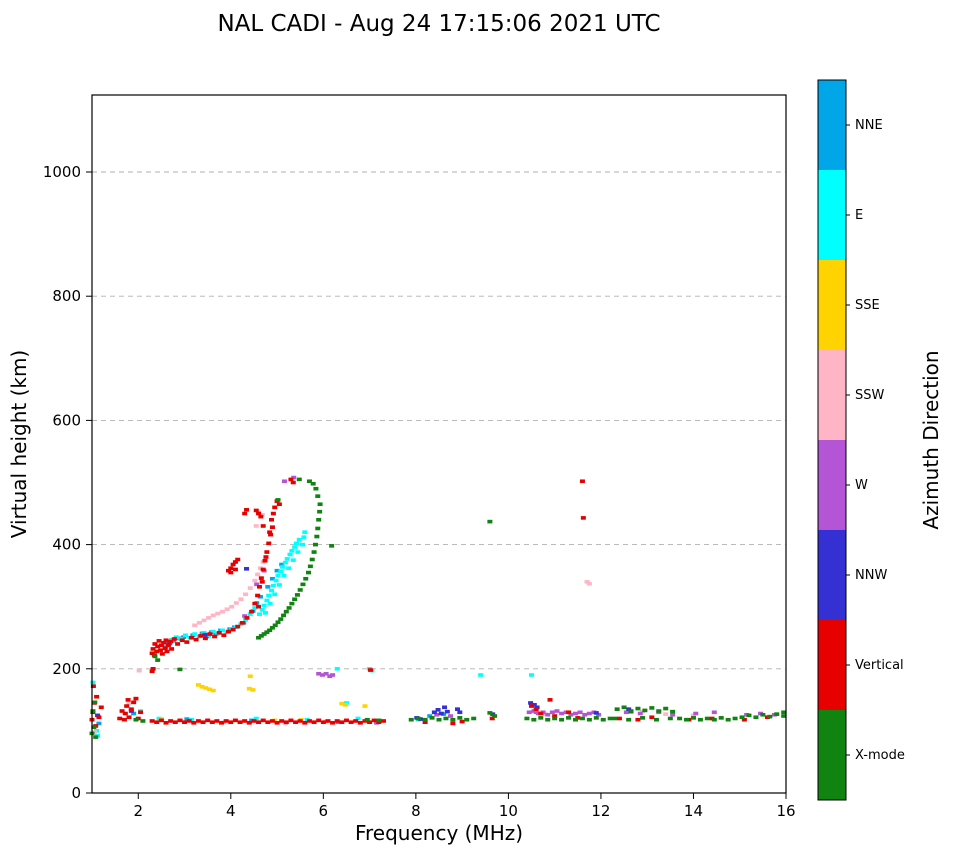  Describe the element at coordinates (508, 811) in the screenshot. I see `x-tick-label: 10` at that location.